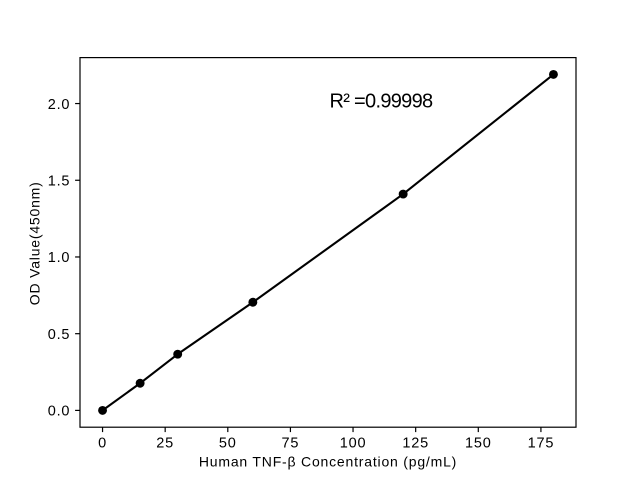 The image size is (640, 480). What do you see at coordinates (35, 243) in the screenshot?
I see `svg-text: OD Value(450nm)` at bounding box center [35, 243].